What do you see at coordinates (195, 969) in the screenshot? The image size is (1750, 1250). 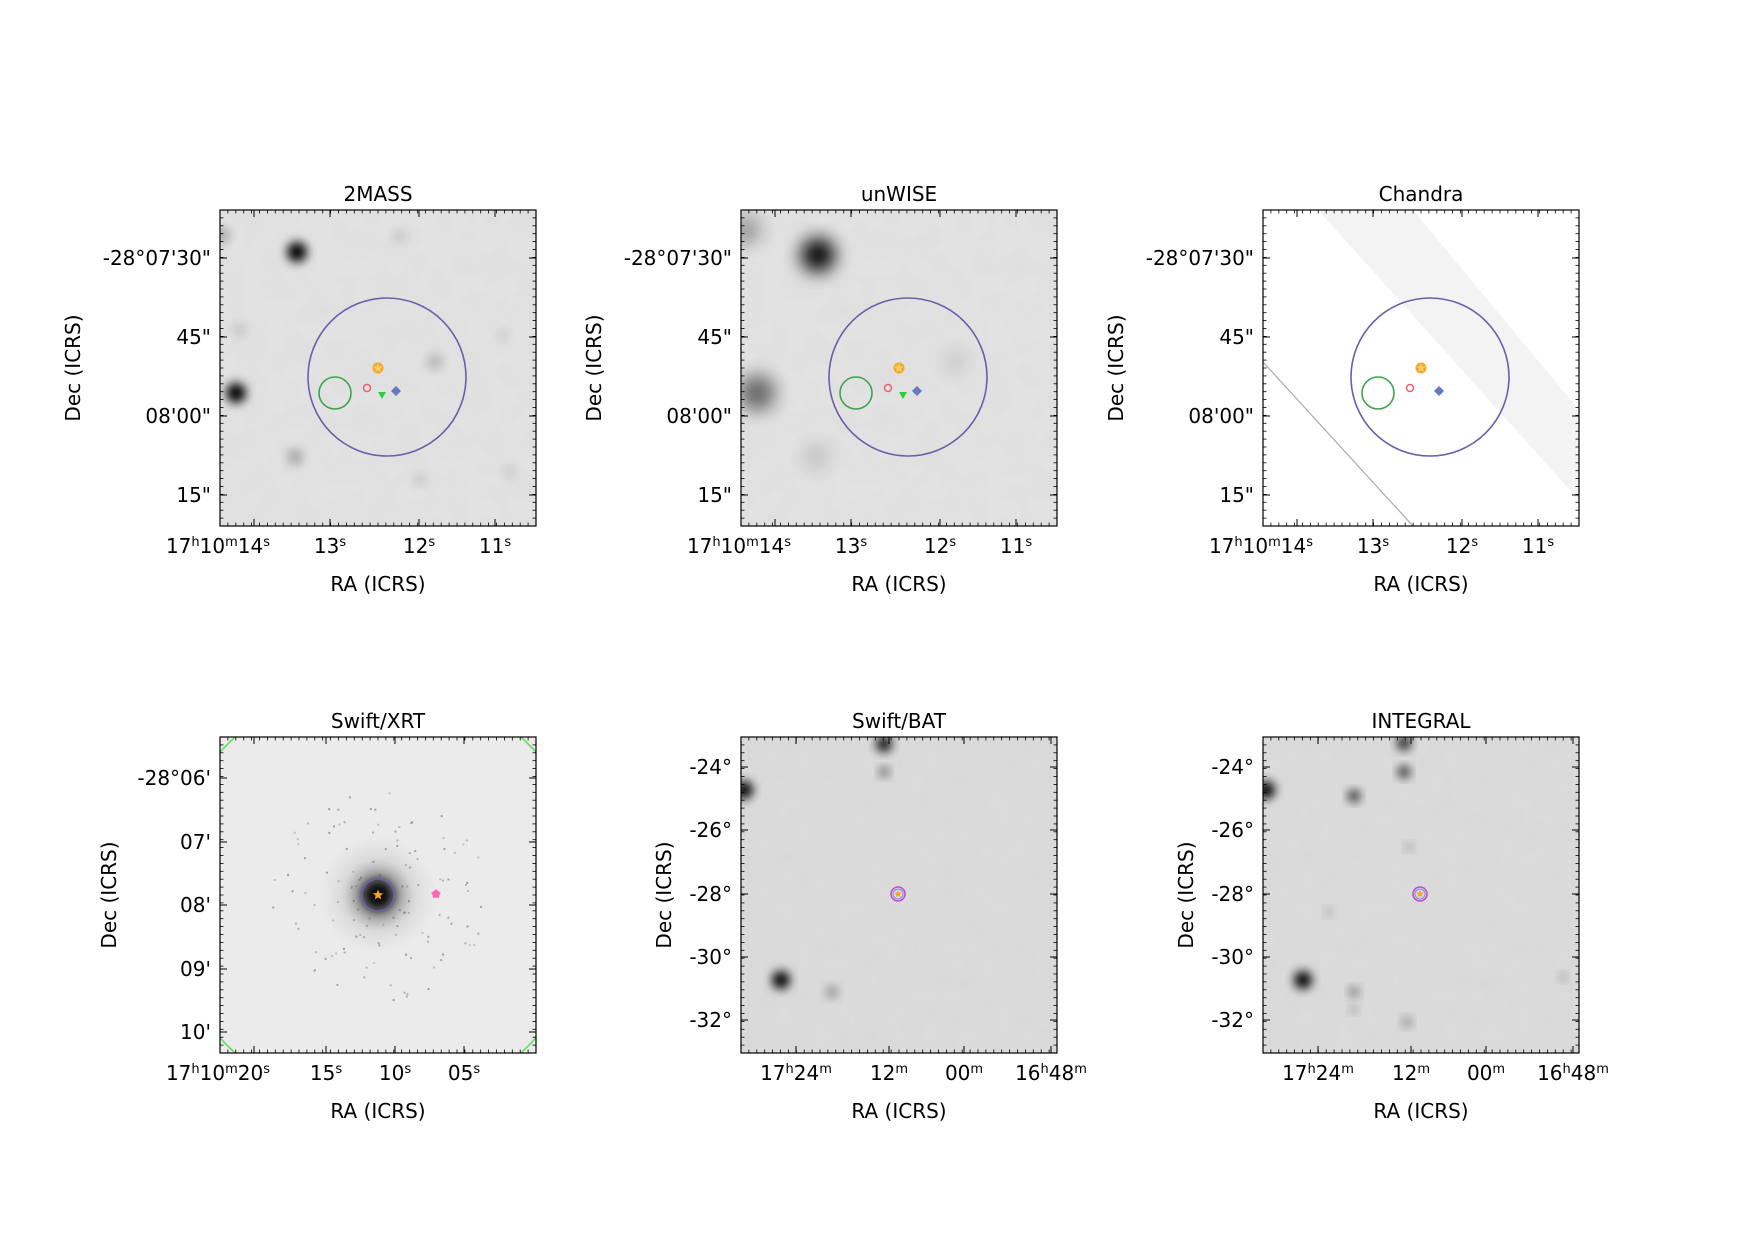 I see `y-tick-label: 09'` at bounding box center [195, 969].